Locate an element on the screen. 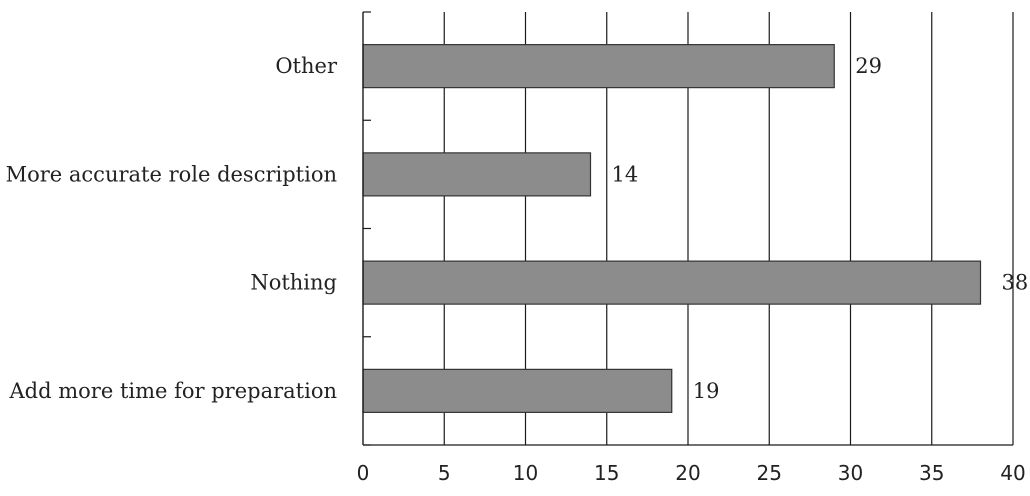 The height and width of the screenshot is (496, 1030). x-tick-label-15: 15 is located at coordinates (606, 473).